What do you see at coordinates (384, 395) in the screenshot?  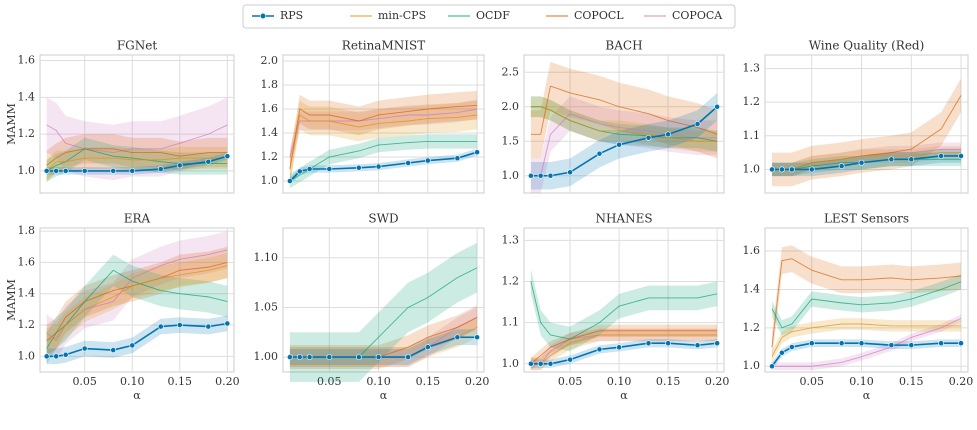 I see `x-axis-label: α` at bounding box center [384, 395].